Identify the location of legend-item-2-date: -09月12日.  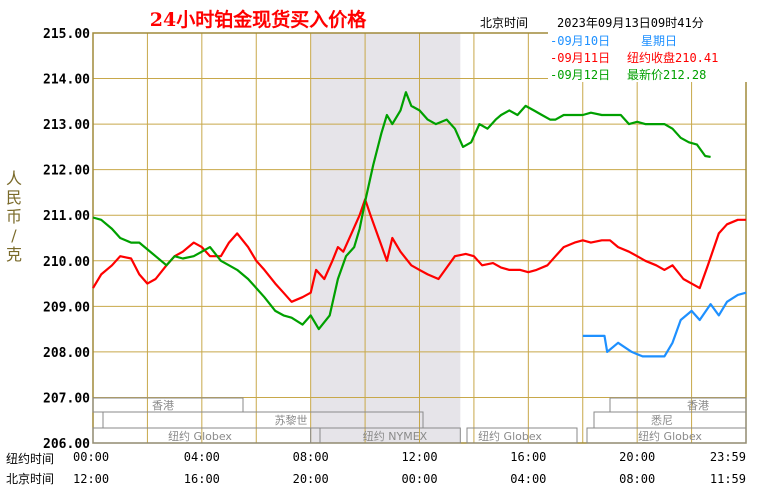
(580, 75).